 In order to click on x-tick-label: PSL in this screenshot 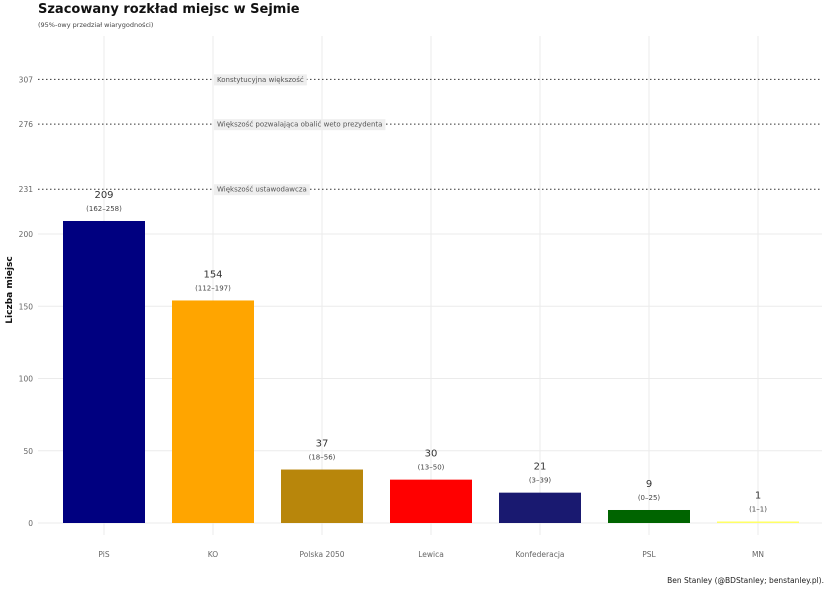, I will do `click(649, 554)`.